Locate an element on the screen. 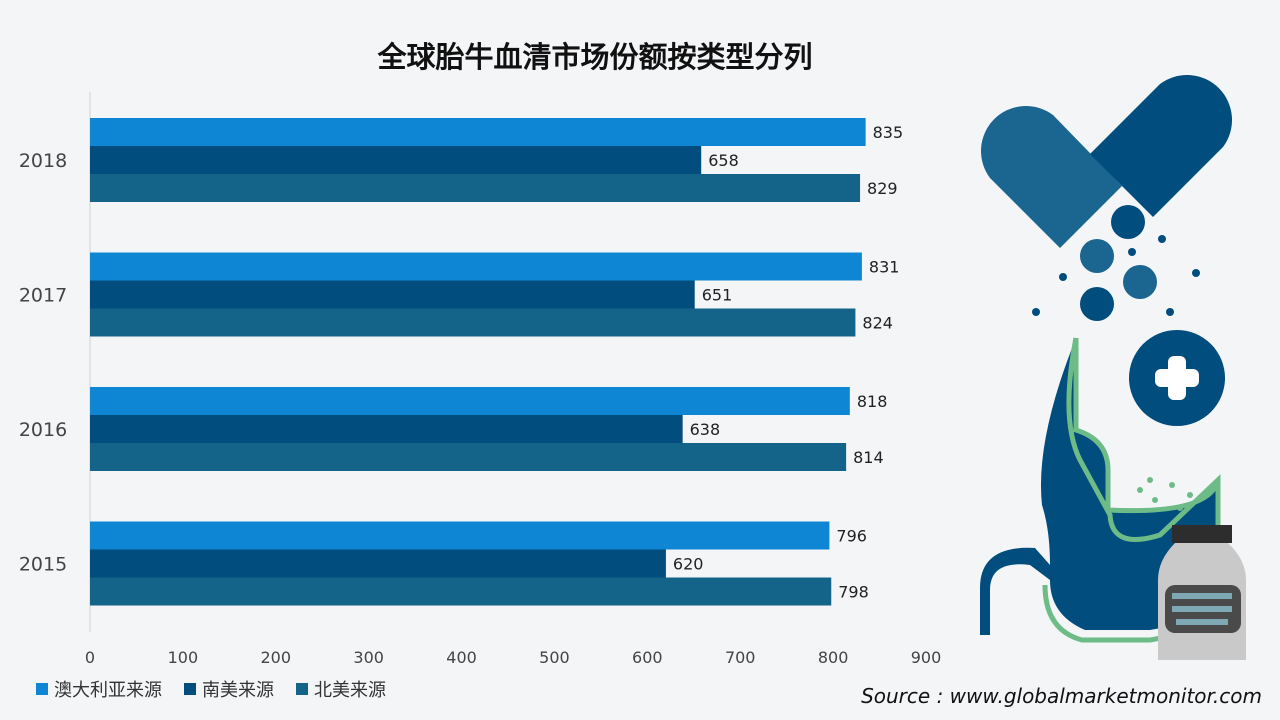 The height and width of the screenshot is (720, 1280). legend-swatch-australia is located at coordinates (42, 689).